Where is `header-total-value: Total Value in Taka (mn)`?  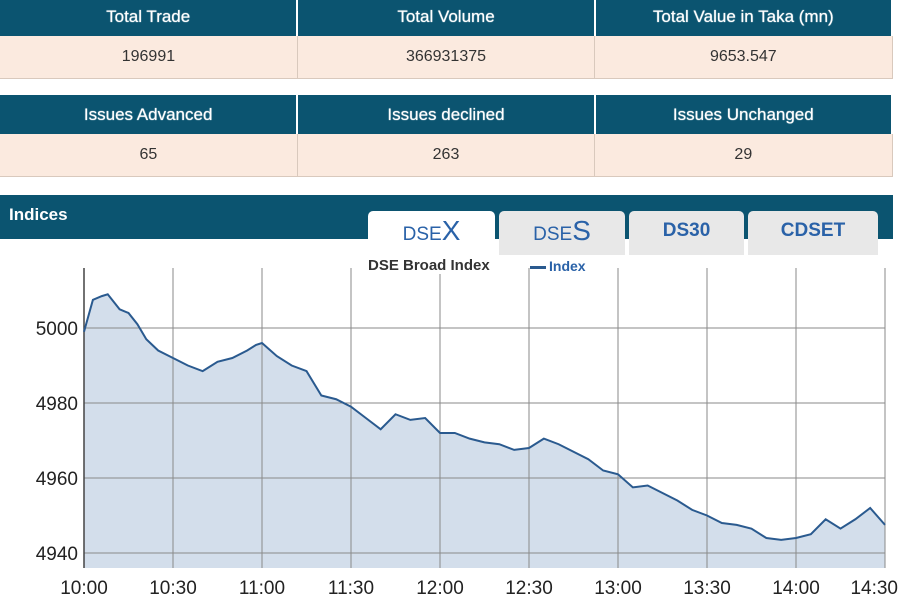
header-total-value: Total Value in Taka (mn) is located at coordinates (744, 18).